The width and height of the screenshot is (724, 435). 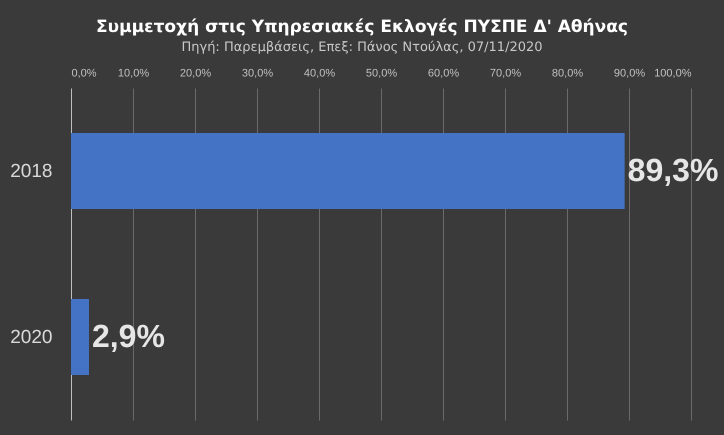 I want to click on data-label: 89,3%, so click(x=673, y=170).